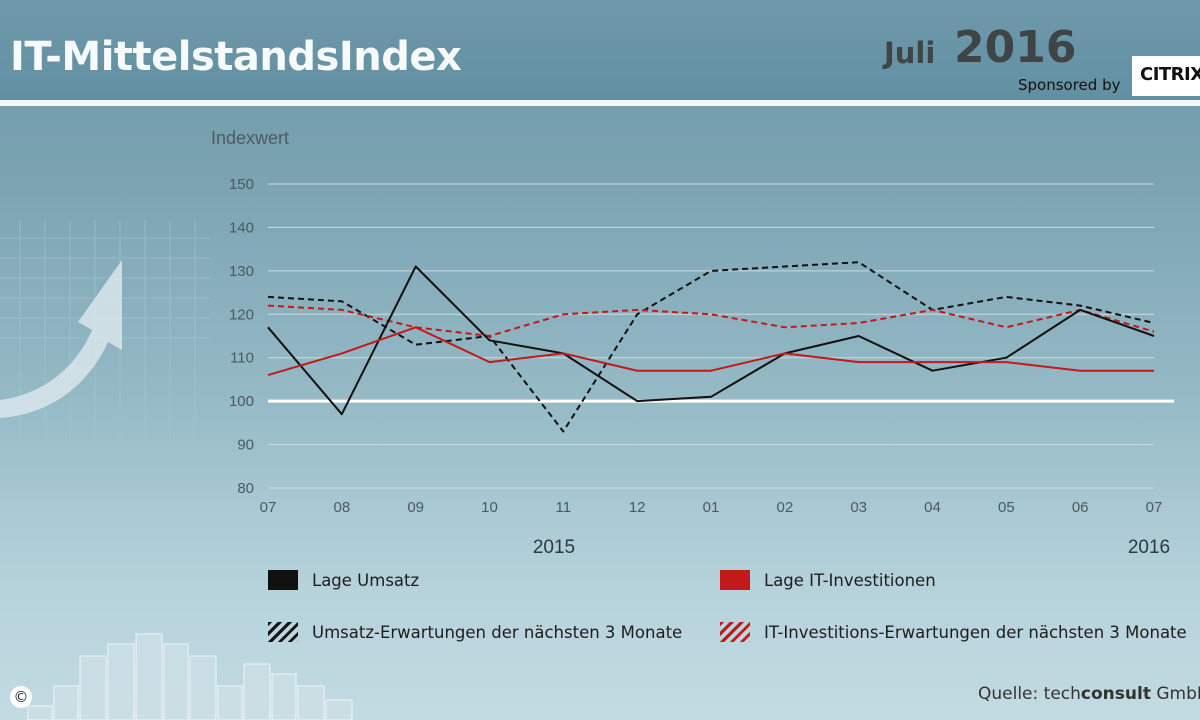 The width and height of the screenshot is (1200, 720). Describe the element at coordinates (711, 320) in the screenshot. I see `series-line-it-investitions-erwartungen-der-n-chsten-3-monate` at that location.